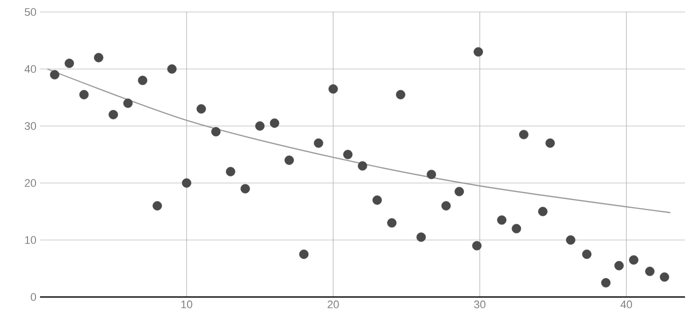 Image resolution: width=700 pixels, height=327 pixels. What do you see at coordinates (186, 304) in the screenshot?
I see `x-tick-label: 10` at bounding box center [186, 304].